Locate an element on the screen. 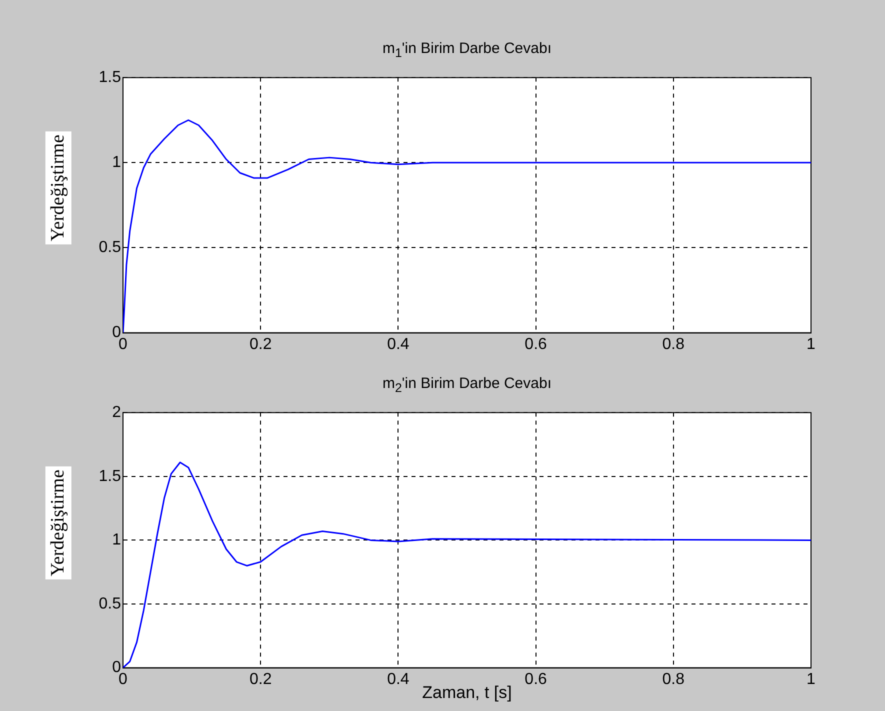  x-axis-title: Zaman, t [s] is located at coordinates (467, 692).